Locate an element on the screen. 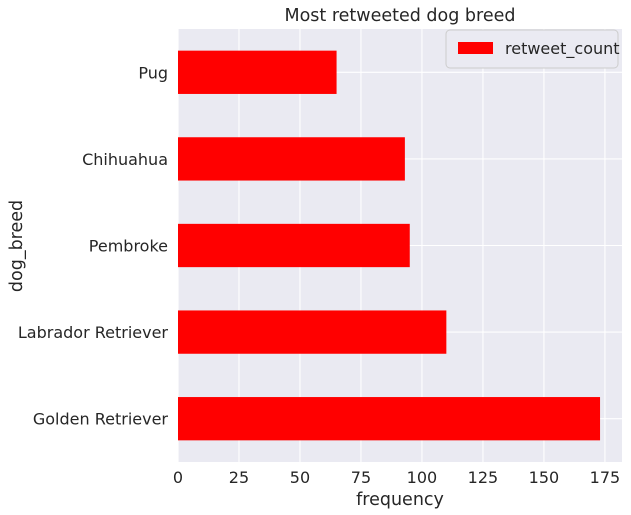 The image size is (631, 515). chart-title: Most retweeted dog breed is located at coordinates (400, 16).